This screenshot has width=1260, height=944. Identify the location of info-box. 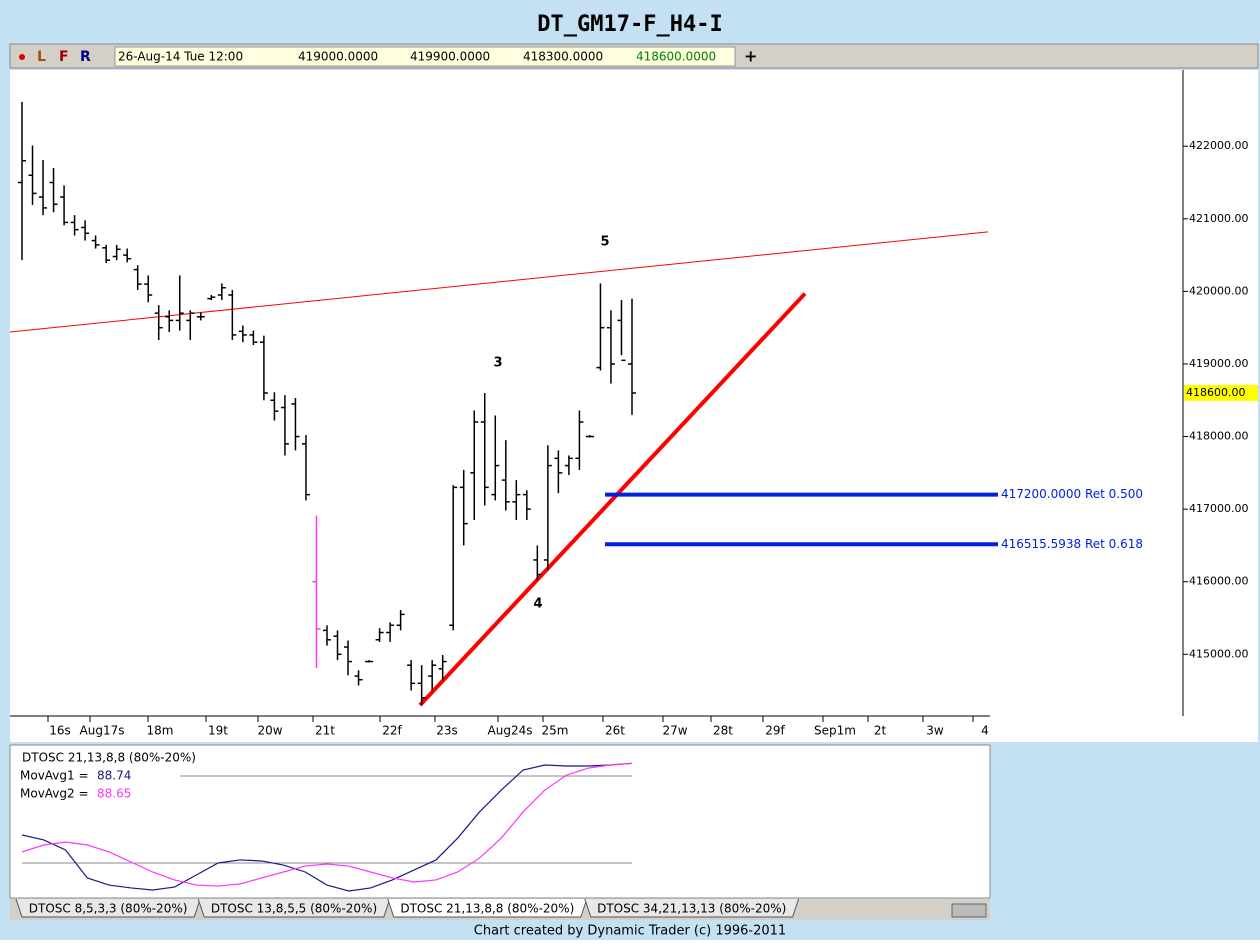
(425, 56).